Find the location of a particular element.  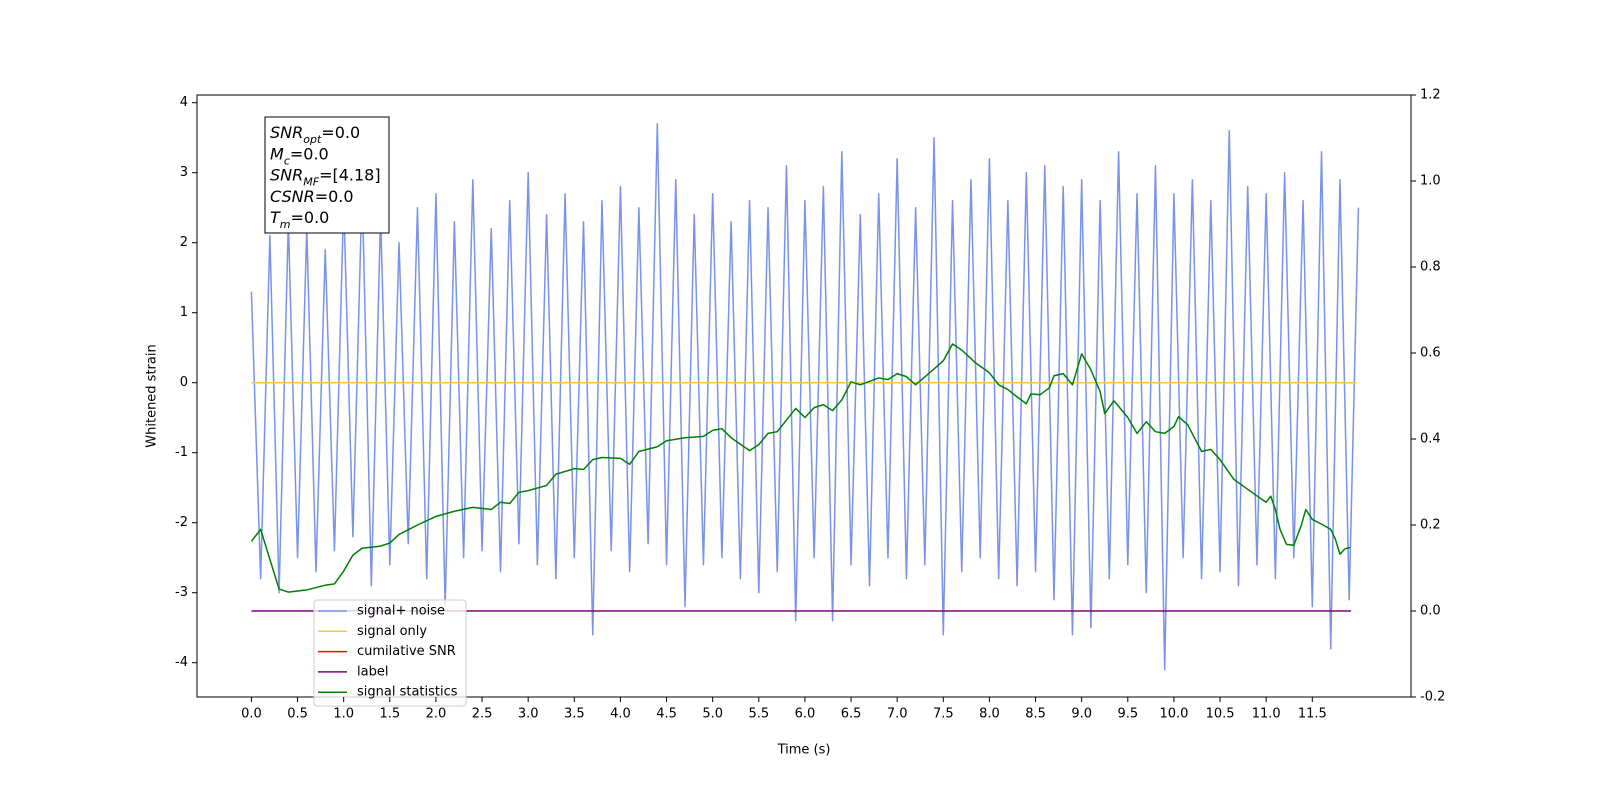

annotation-text: Mc=0.0 is located at coordinates (299, 155).